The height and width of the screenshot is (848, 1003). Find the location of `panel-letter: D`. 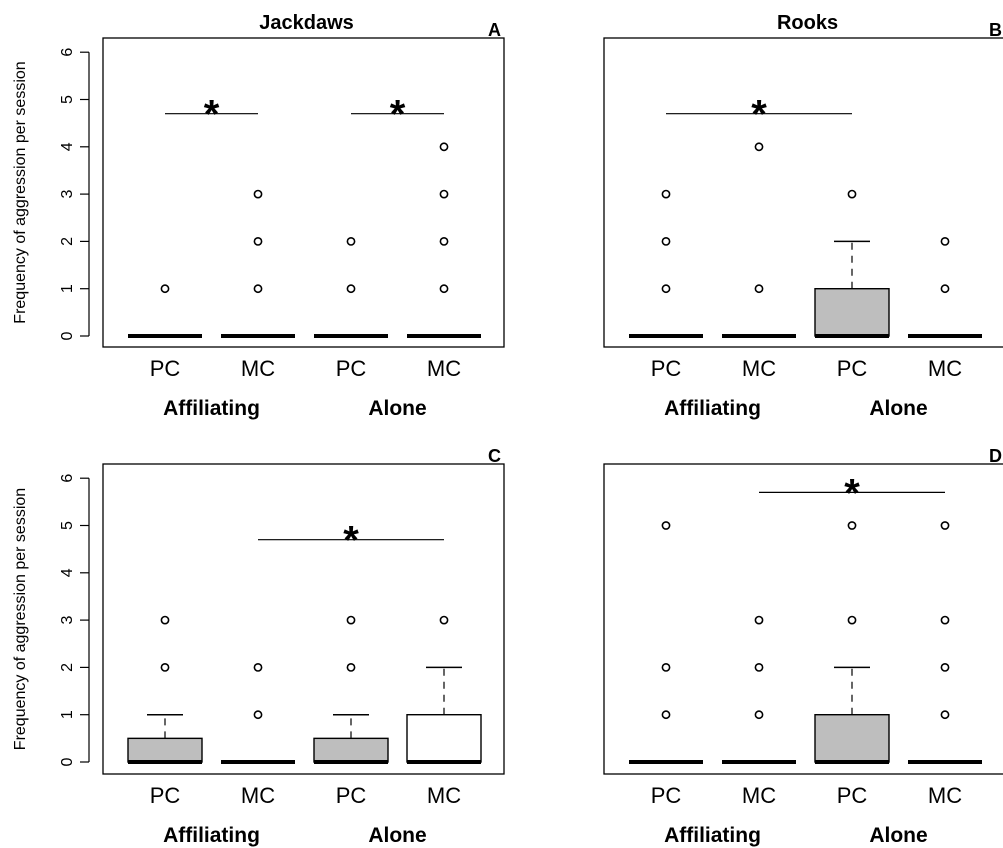

panel-letter: D is located at coordinates (995, 456).